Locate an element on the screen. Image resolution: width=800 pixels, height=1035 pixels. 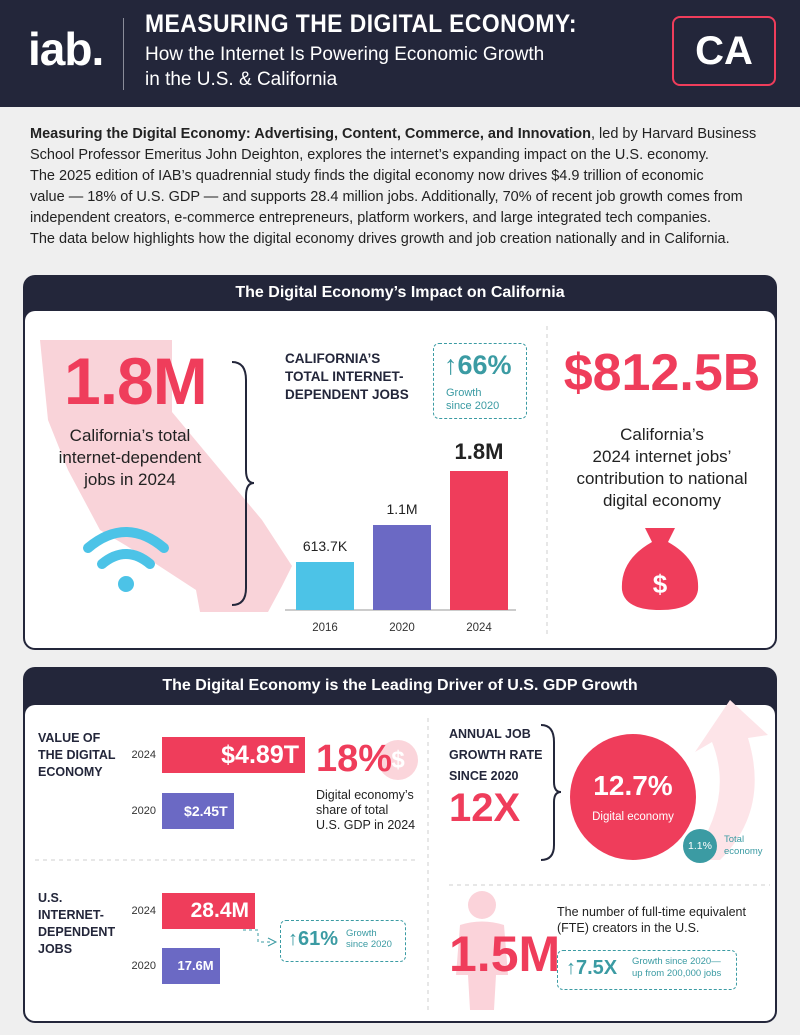
bar-value-label: 613.7K is located at coordinates (325, 546).